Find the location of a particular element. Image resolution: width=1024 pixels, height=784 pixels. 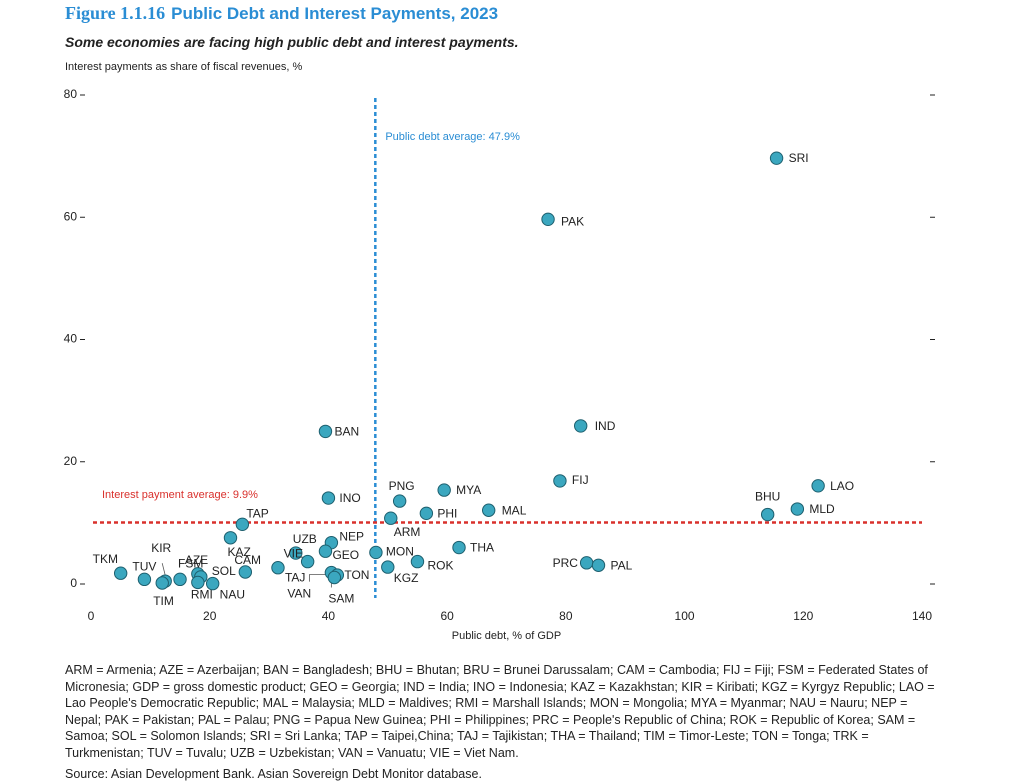

figure-number: Figure 1.1.16 is located at coordinates (115, 13).